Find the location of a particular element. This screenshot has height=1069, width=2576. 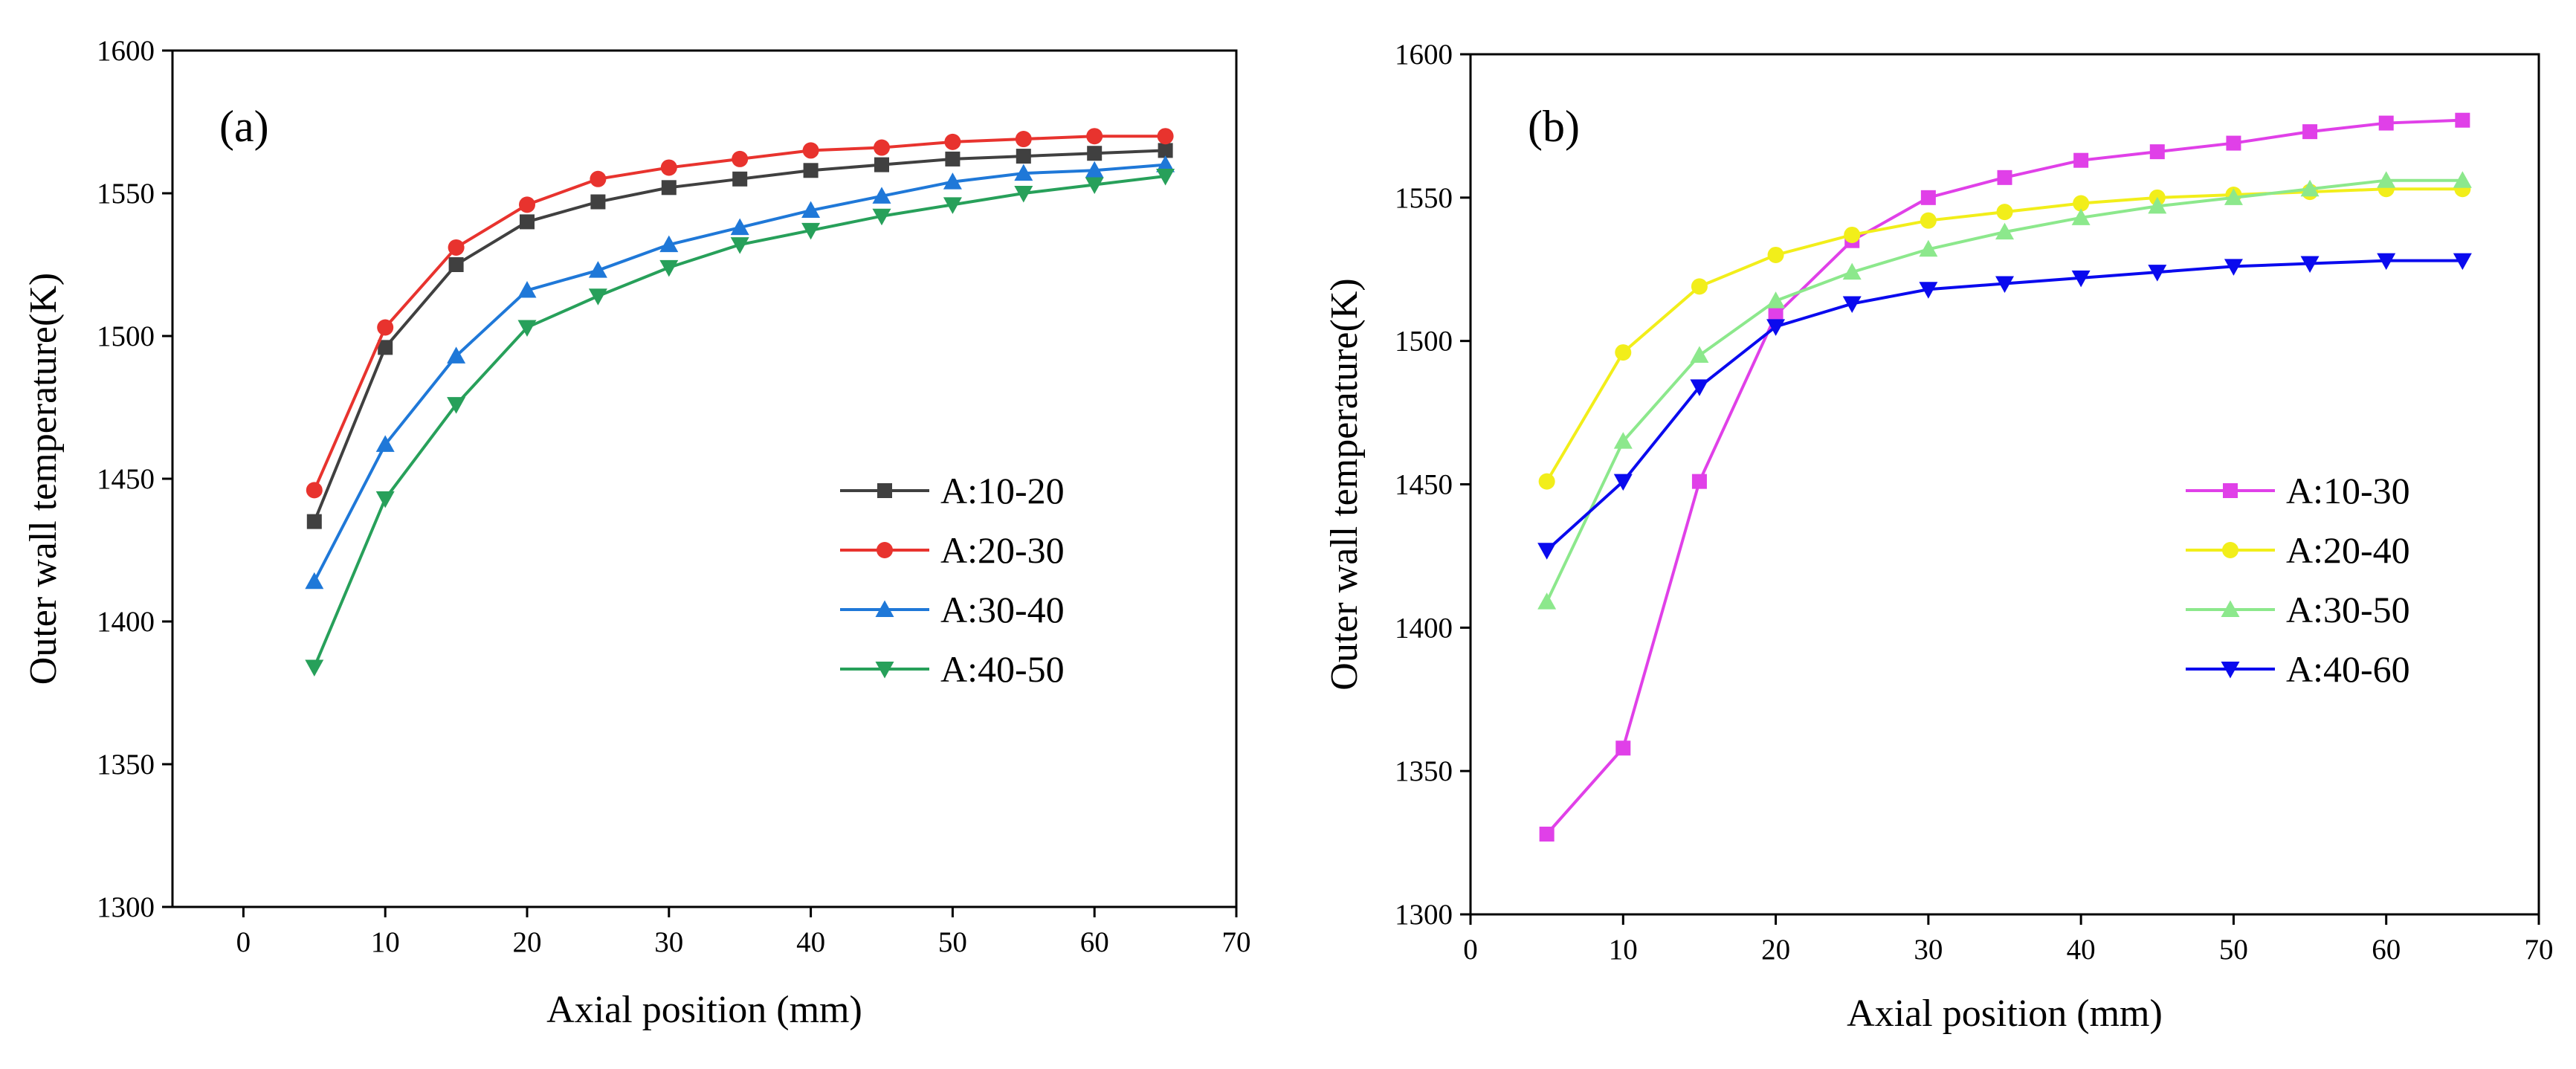

series-A:30-50 is located at coordinates (2004, 390).